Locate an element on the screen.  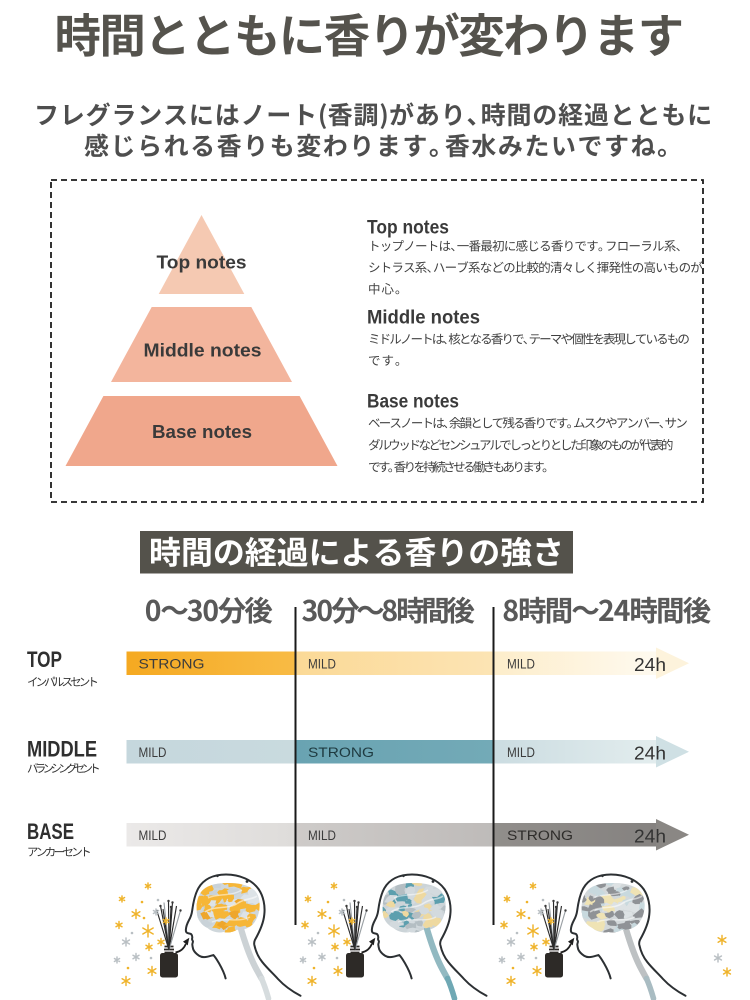
svg-text: MIDDLE is located at coordinates (62, 749).